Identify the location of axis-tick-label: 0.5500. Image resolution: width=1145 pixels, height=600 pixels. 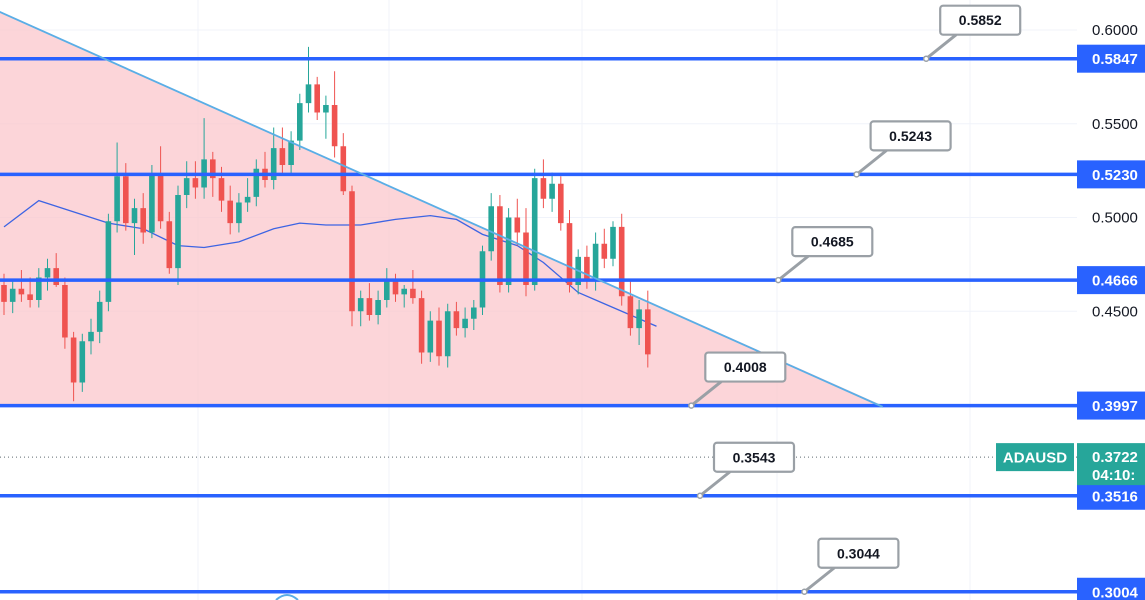
(1115, 124).